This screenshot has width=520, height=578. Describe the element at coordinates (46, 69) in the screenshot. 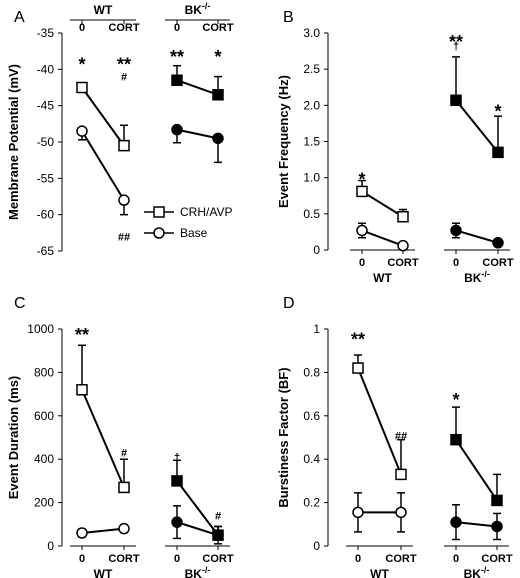

I see `y-tick-label: -40` at that location.